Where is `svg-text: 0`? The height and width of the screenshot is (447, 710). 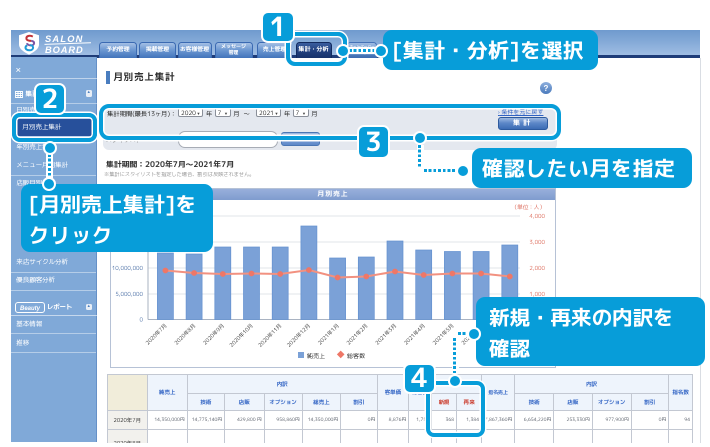
svg-text: 0 is located at coordinates (142, 320).